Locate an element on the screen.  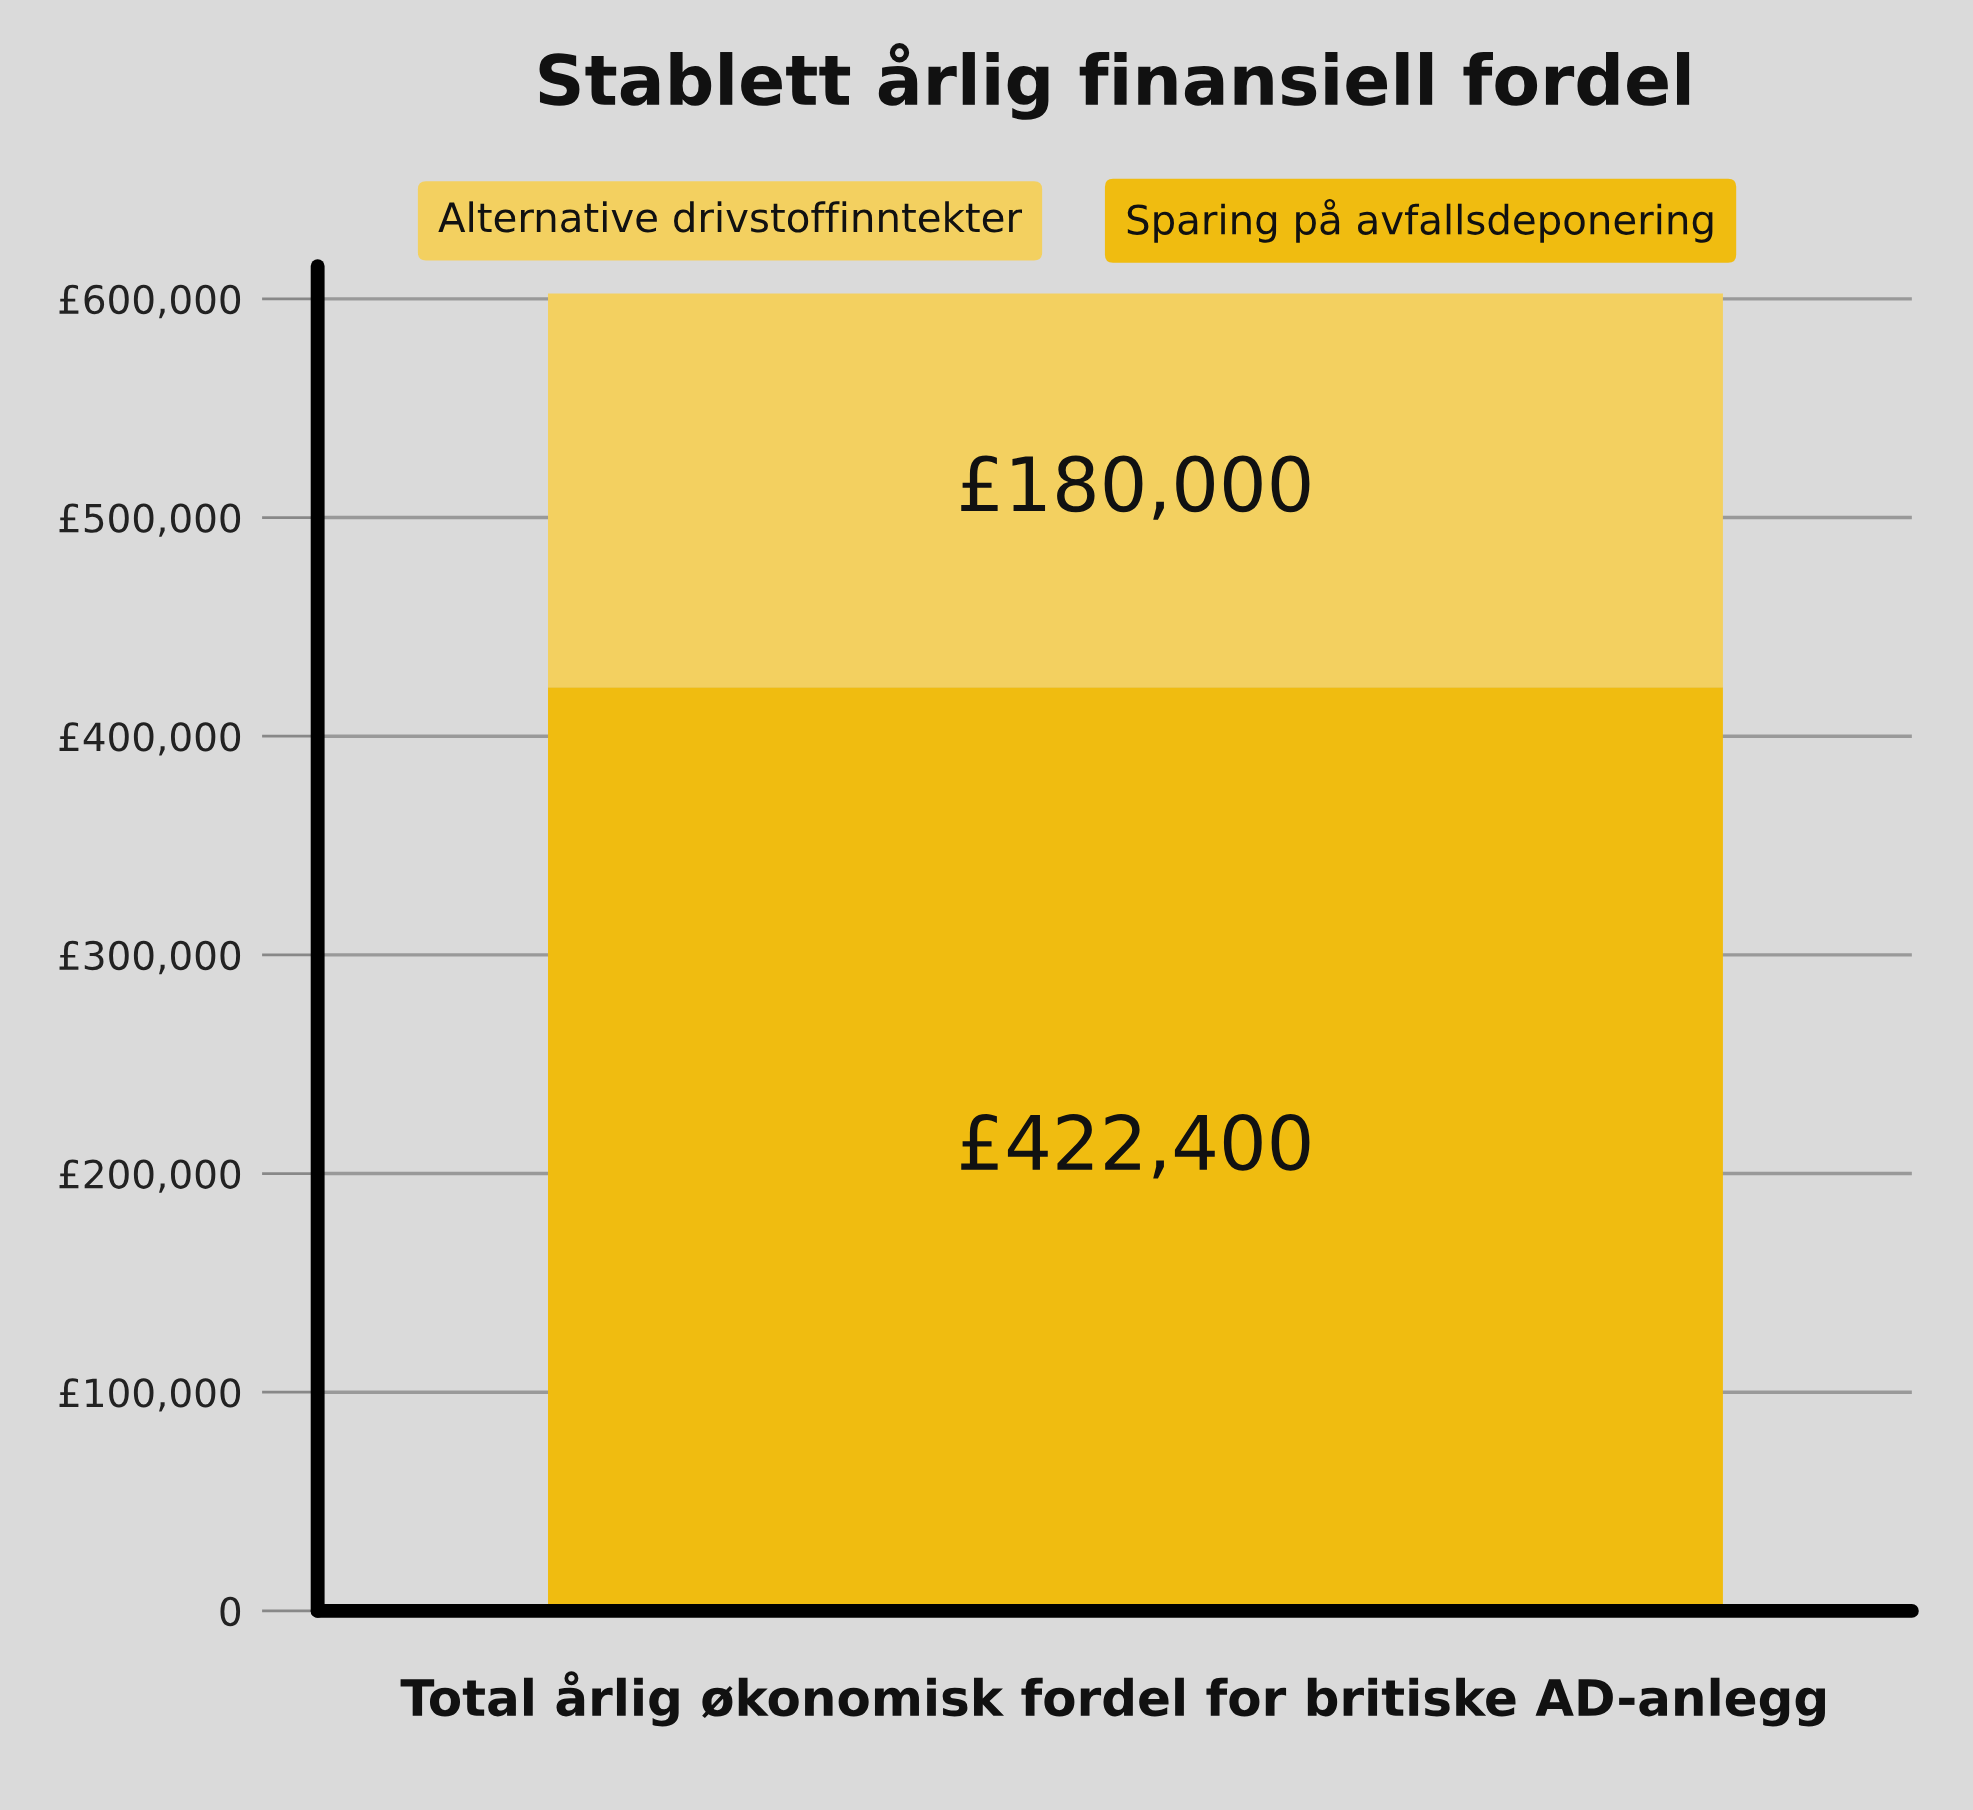
y-tick-label: £200,000 is located at coordinates (150, 1176).